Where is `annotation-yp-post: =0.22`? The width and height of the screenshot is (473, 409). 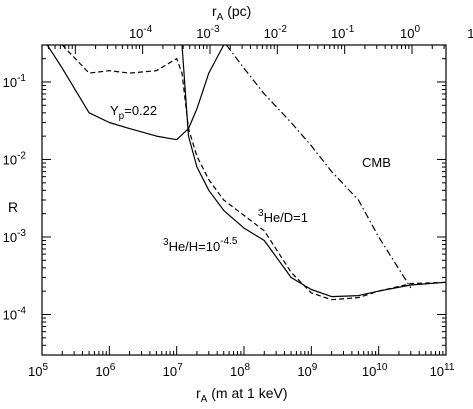 annotation-yp-post: =0.22 is located at coordinates (140, 110).